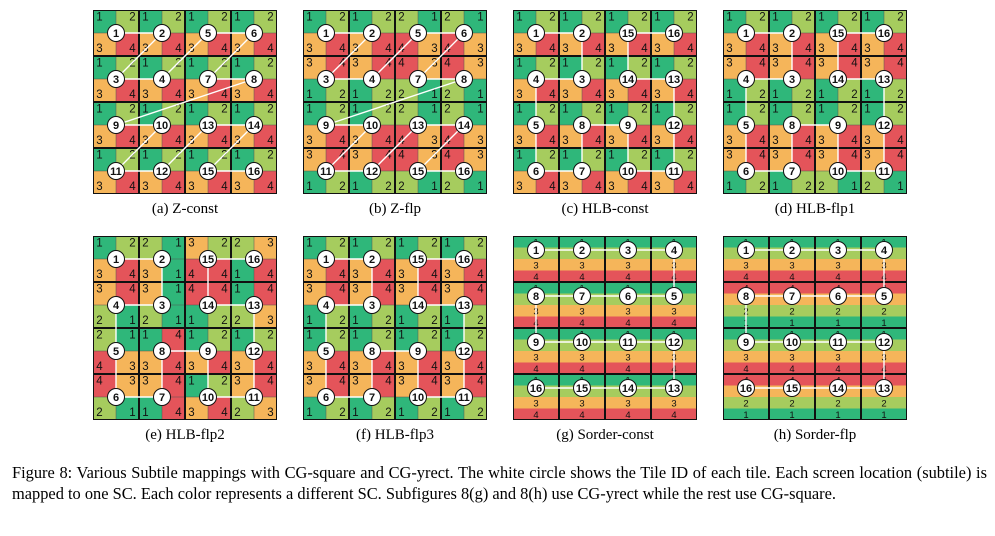 The image size is (995, 536). Describe the element at coordinates (605, 319) in the screenshot. I see `traversal-path` at that location.